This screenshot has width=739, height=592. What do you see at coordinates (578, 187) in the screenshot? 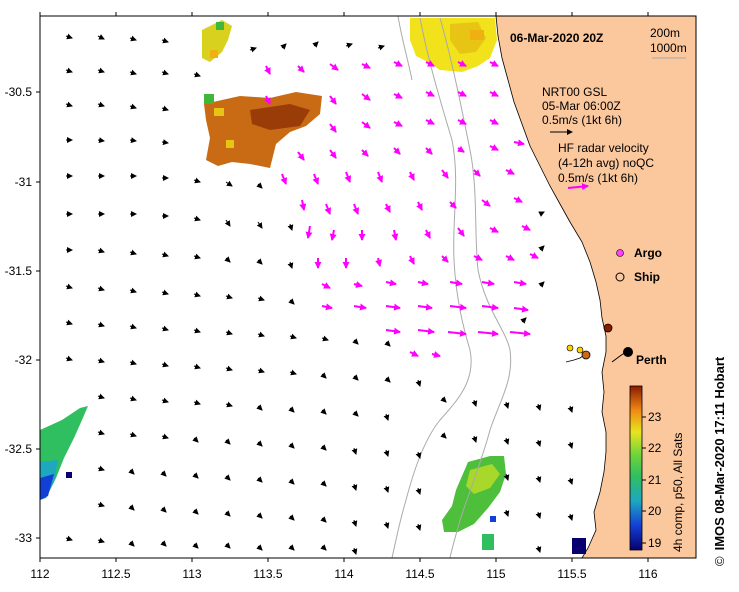
I see `radar-scale-arrow` at bounding box center [578, 187].